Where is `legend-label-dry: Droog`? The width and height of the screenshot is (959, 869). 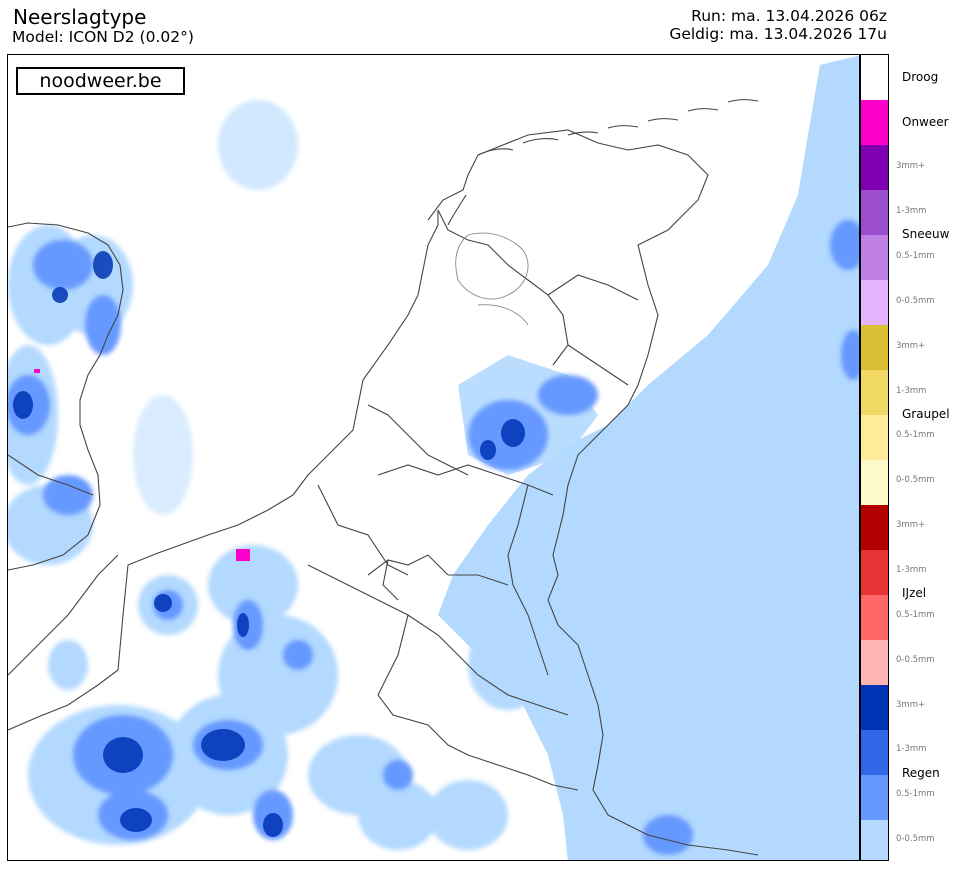 legend-label-dry: Droog is located at coordinates (920, 77).